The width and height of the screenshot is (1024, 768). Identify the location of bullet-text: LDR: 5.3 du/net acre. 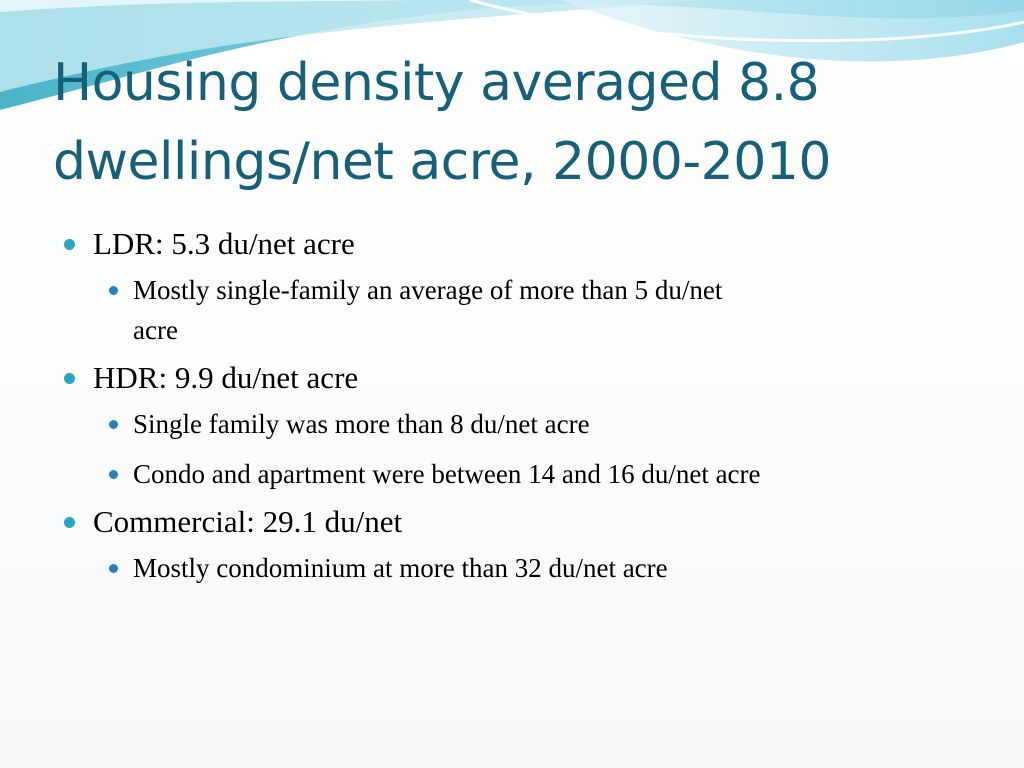
(224, 243).